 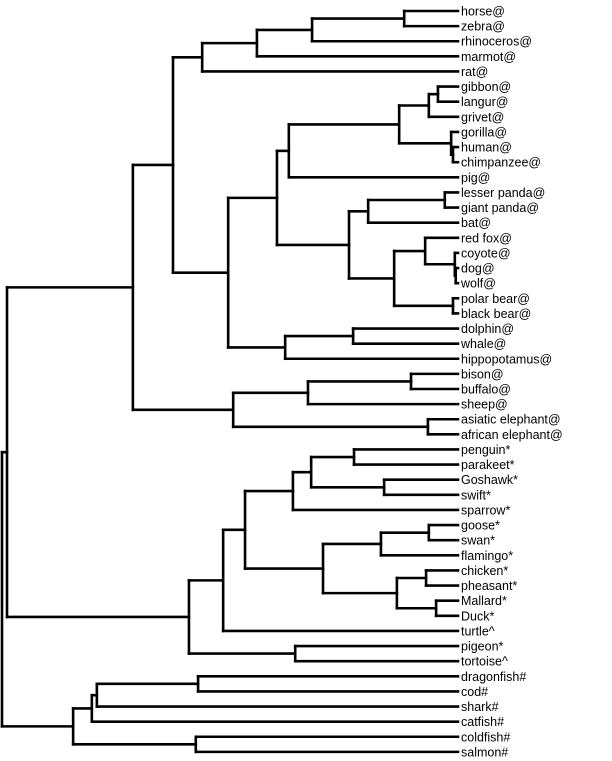 What do you see at coordinates (482, 117) in the screenshot?
I see `leaf-label: grivet@` at bounding box center [482, 117].